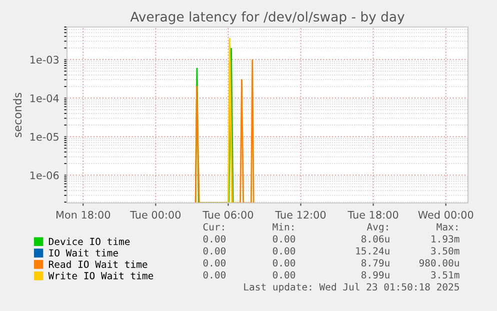  What do you see at coordinates (44, 98) in the screenshot?
I see `y-tick-label: 1e-04` at bounding box center [44, 98].